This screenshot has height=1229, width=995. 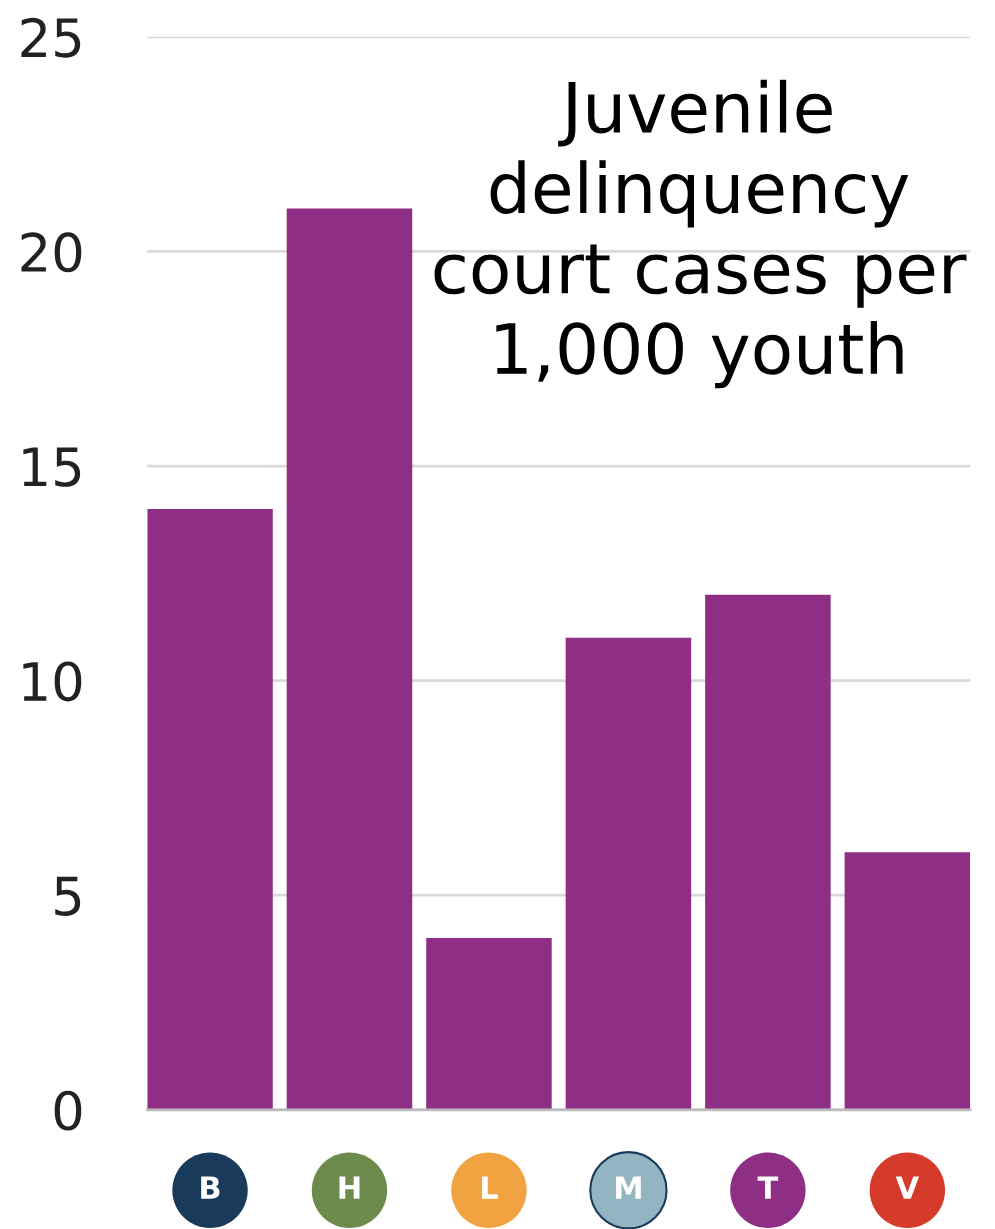 What do you see at coordinates (490, 1187) in the screenshot?
I see `x-tick-label: L` at bounding box center [490, 1187].